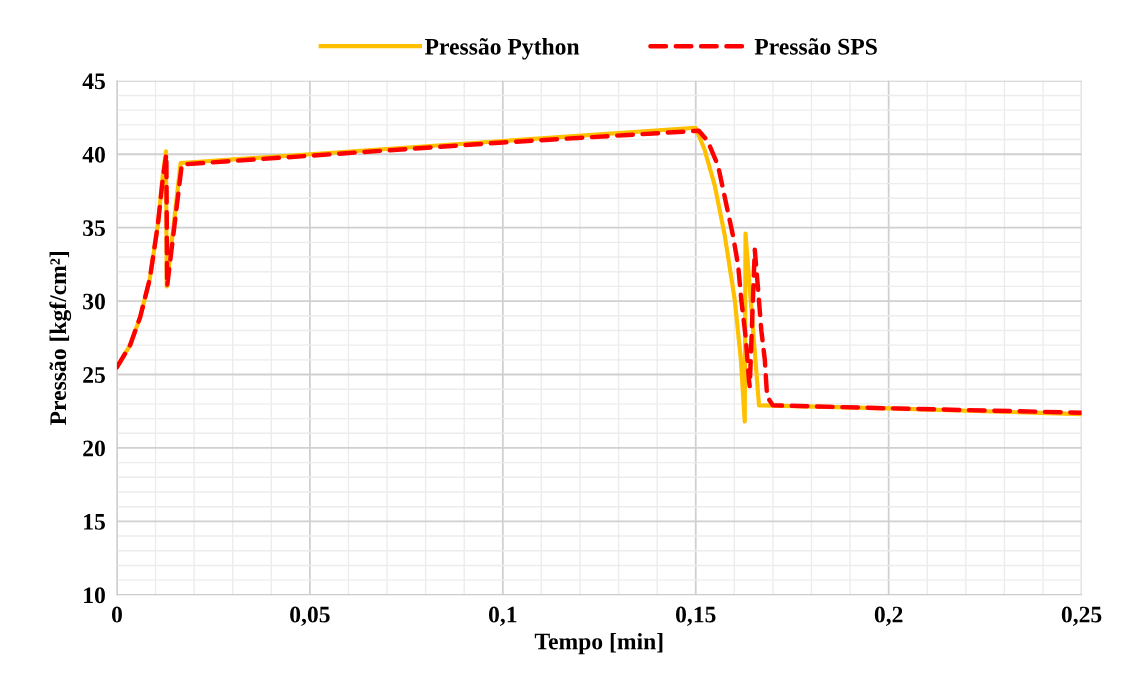  What do you see at coordinates (94, 521) in the screenshot?
I see `y-tick-label: 15` at bounding box center [94, 521].